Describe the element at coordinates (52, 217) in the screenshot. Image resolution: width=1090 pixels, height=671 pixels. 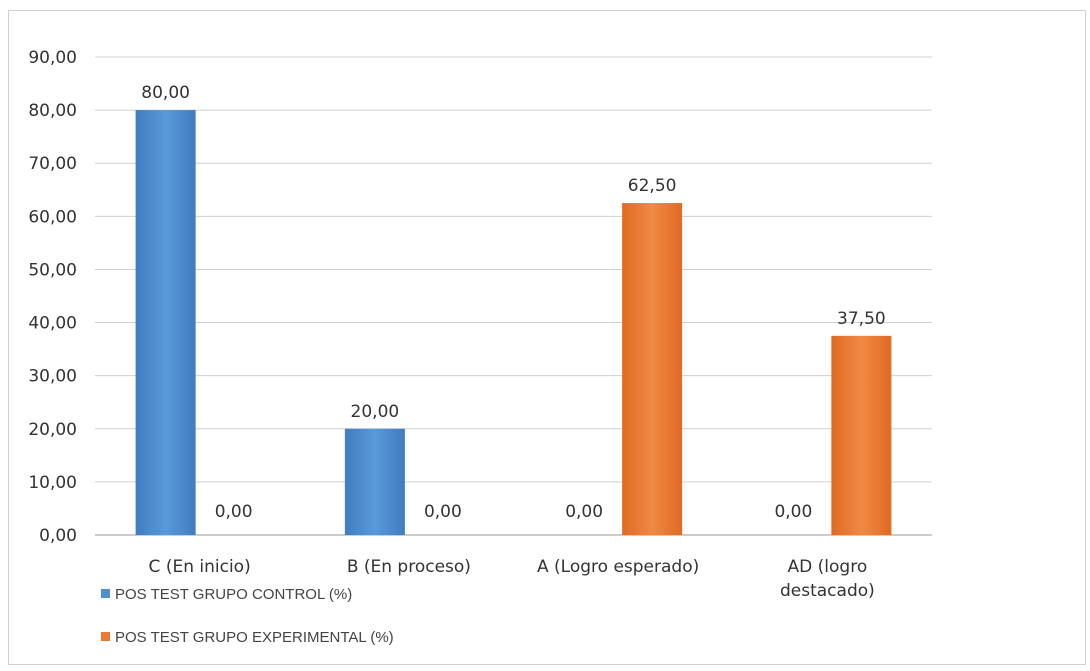
I see `y-tick-label: 60,00` at that location.